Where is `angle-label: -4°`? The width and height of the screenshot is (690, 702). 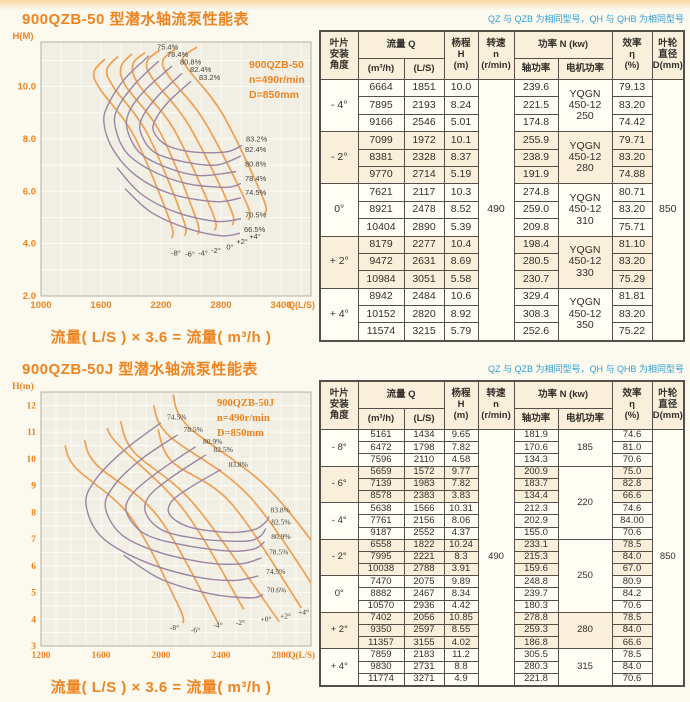
angle-label: -4° is located at coordinates (203, 252).